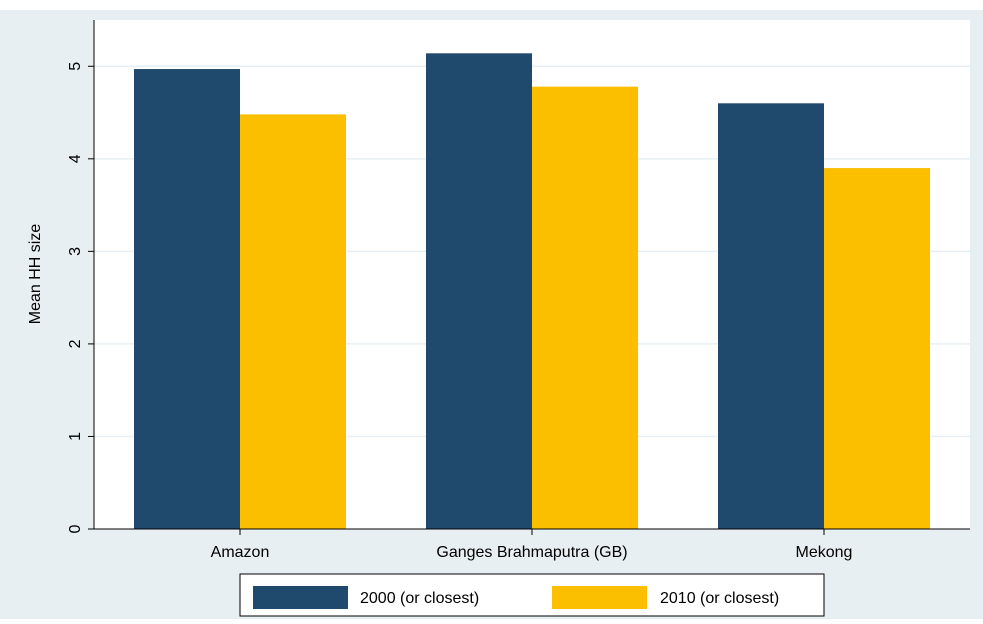  Describe the element at coordinates (531, 552) in the screenshot. I see `x-tick-label: Ganges Brahmaputra (GB)` at that location.